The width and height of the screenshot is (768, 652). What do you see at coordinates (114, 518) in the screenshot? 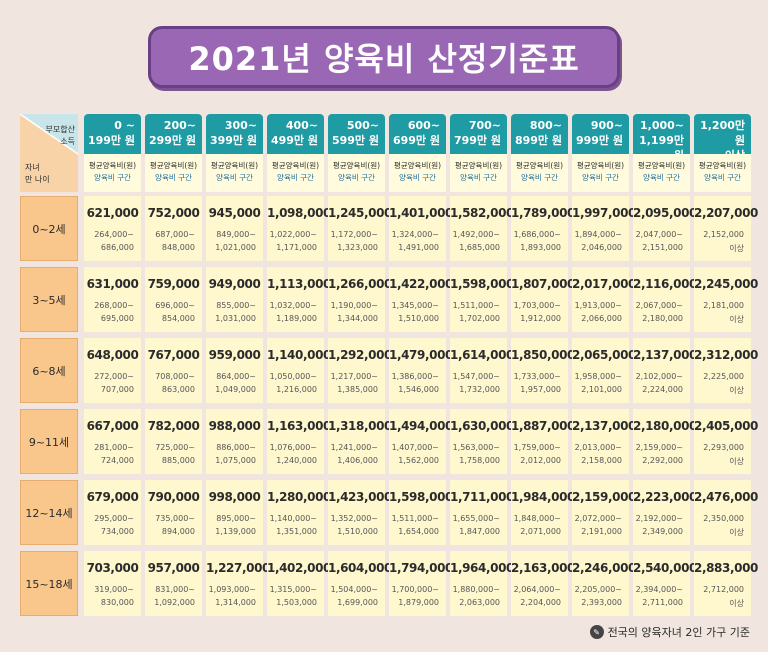
I see `cost-range-from: 295,000~` at bounding box center [114, 518].